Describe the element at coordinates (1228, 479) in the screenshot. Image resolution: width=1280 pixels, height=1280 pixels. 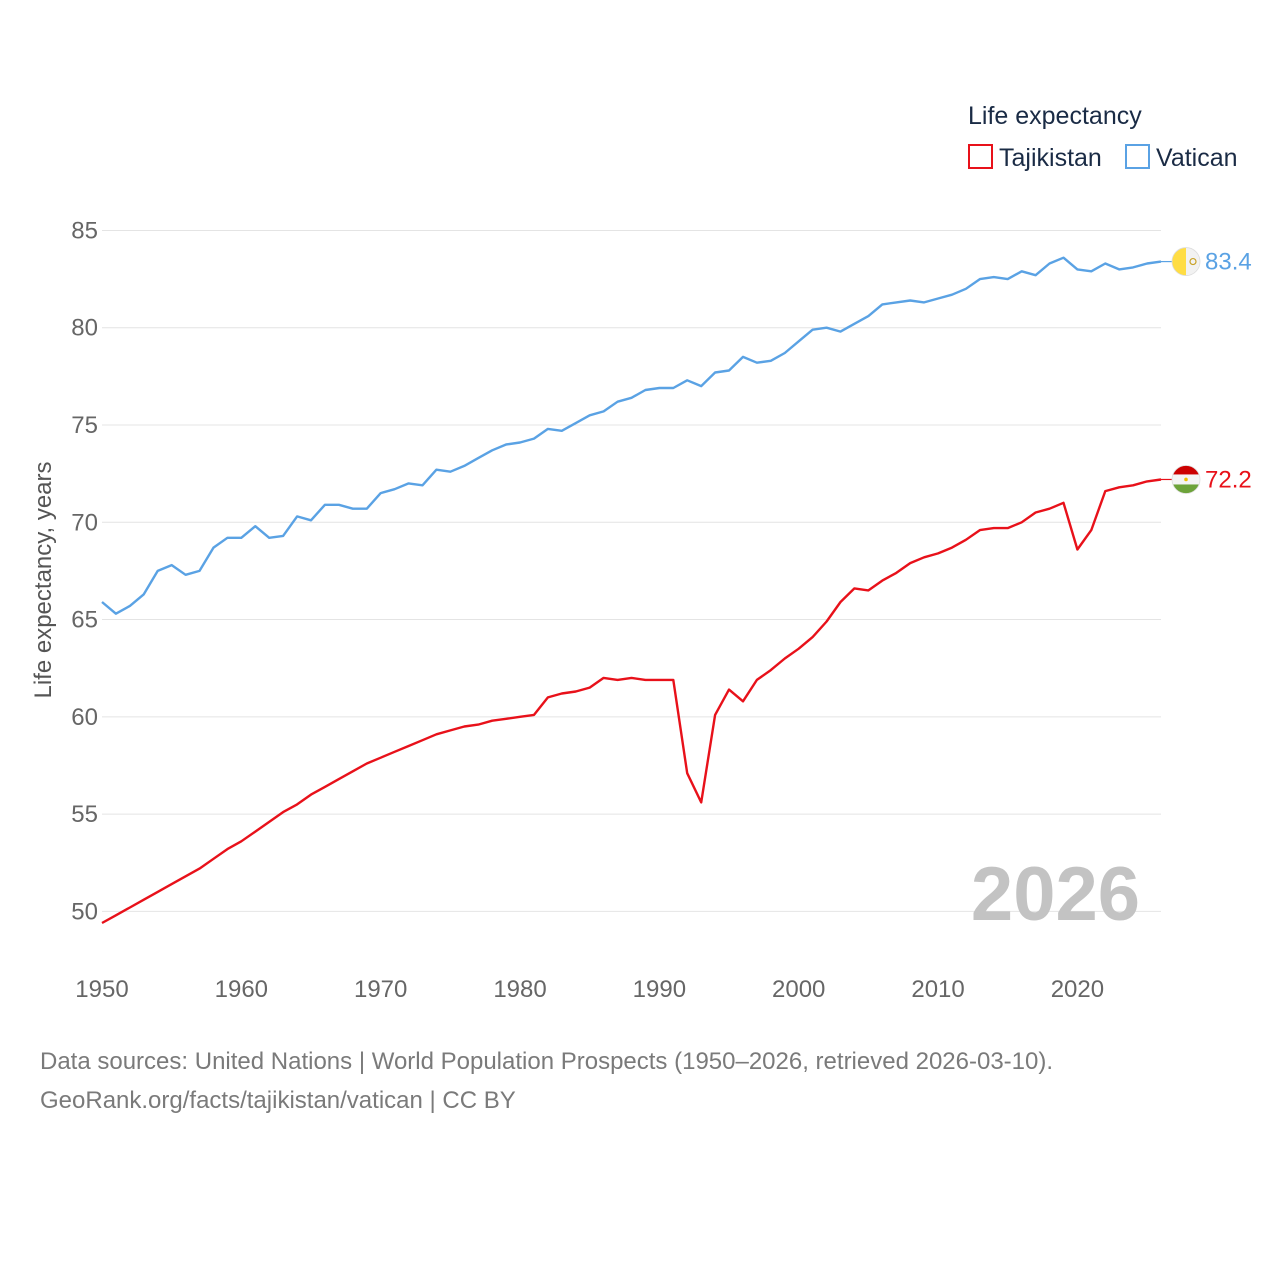
I see `end-value-label-tajikistan: 72.2` at that location.